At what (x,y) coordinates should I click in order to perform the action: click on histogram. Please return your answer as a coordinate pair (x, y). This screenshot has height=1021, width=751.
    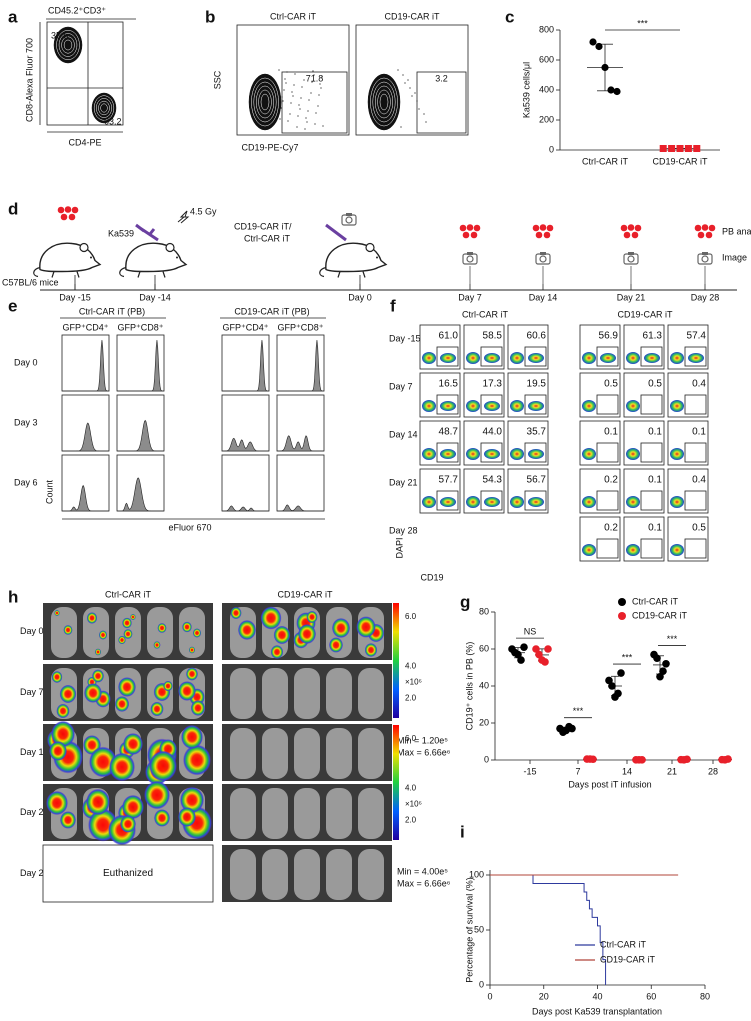
    Looking at the image, I should click on (301, 365).